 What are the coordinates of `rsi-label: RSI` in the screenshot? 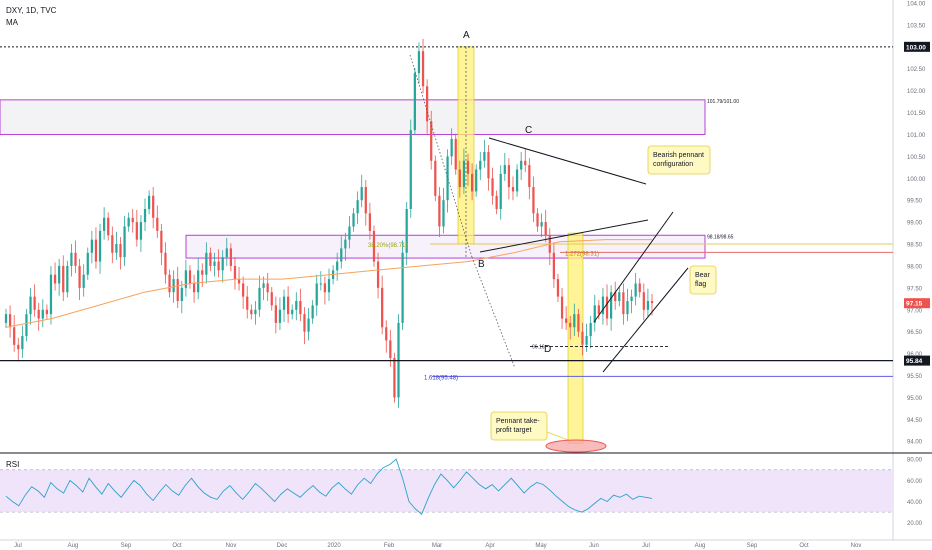 It's located at (12, 464).